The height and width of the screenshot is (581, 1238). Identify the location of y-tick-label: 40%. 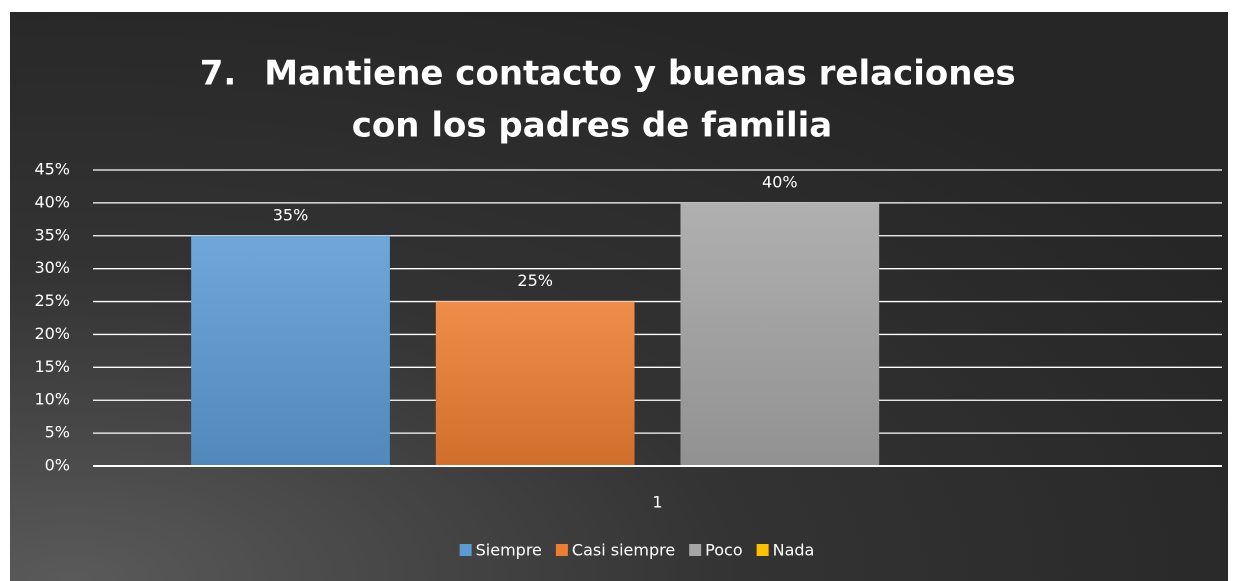
(52, 201).